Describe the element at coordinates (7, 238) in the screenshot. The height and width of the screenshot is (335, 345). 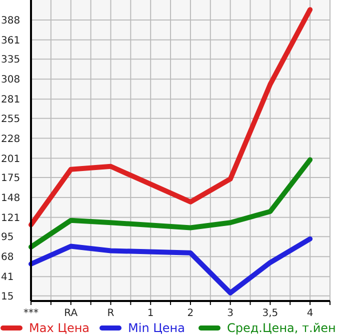
I see `y-tick-label: 95` at that location.